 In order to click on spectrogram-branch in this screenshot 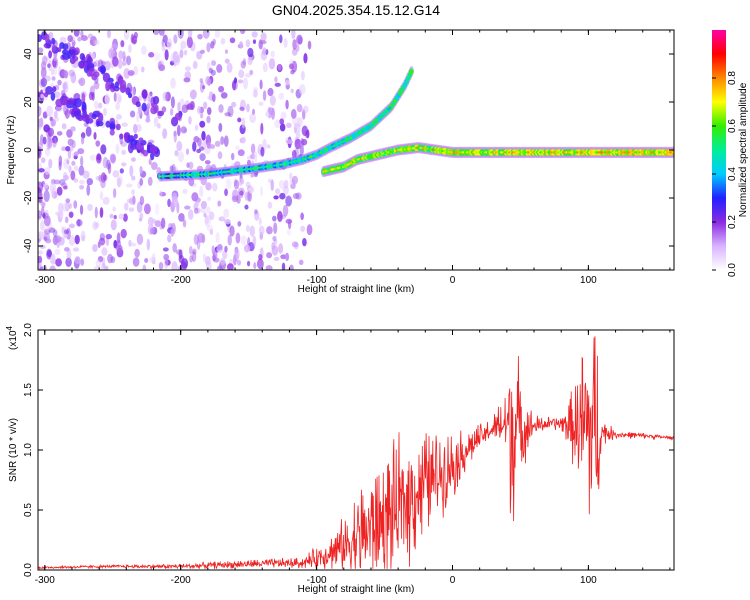, I will do `click(102, 123)`.